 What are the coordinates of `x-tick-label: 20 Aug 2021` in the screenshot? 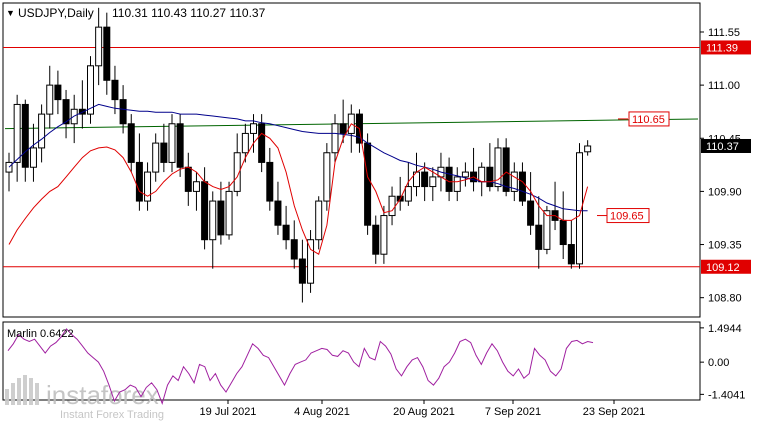 It's located at (424, 412).